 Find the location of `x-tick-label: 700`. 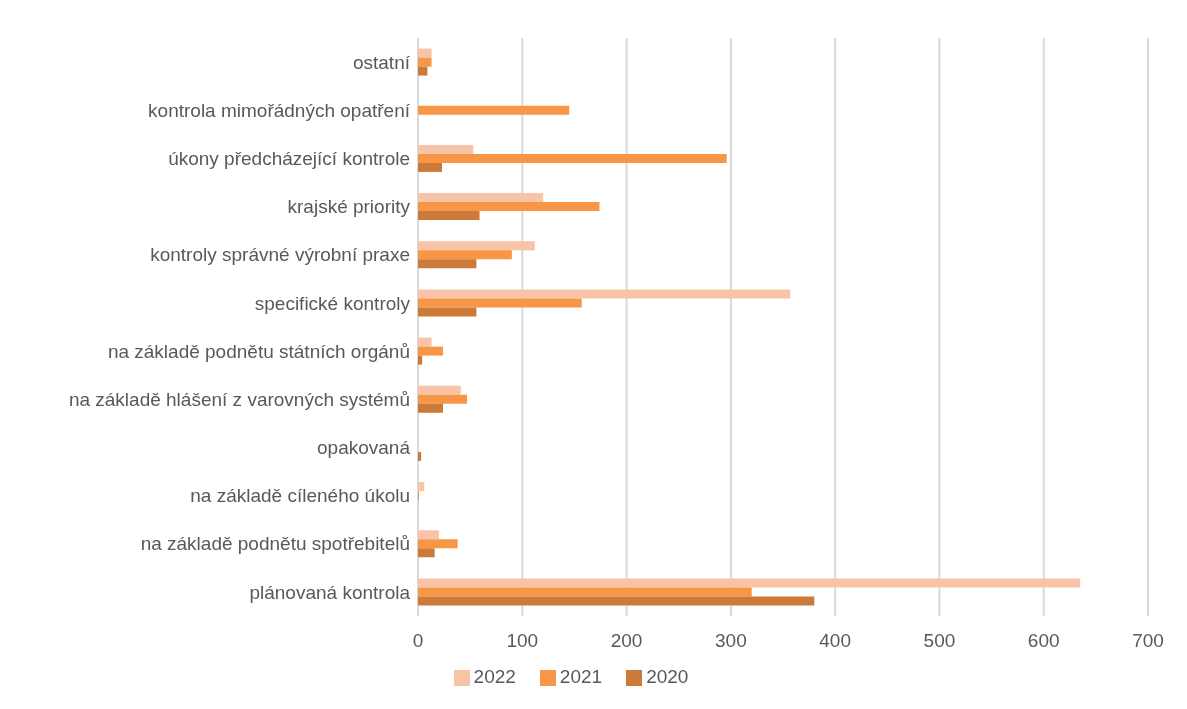

x-tick-label: 700 is located at coordinates (1148, 641).